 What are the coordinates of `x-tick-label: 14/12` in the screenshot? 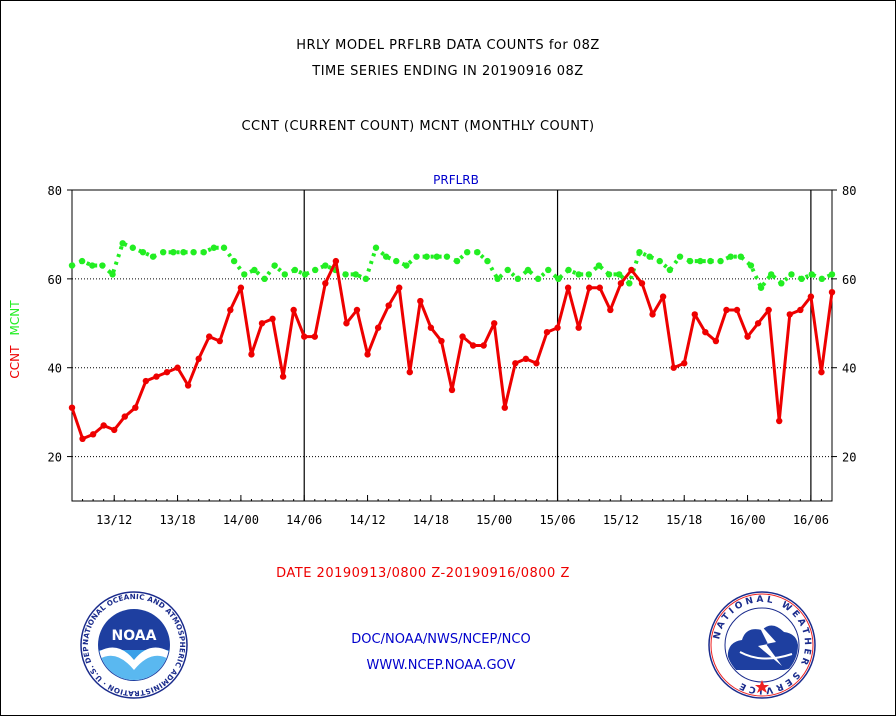 It's located at (367, 520).